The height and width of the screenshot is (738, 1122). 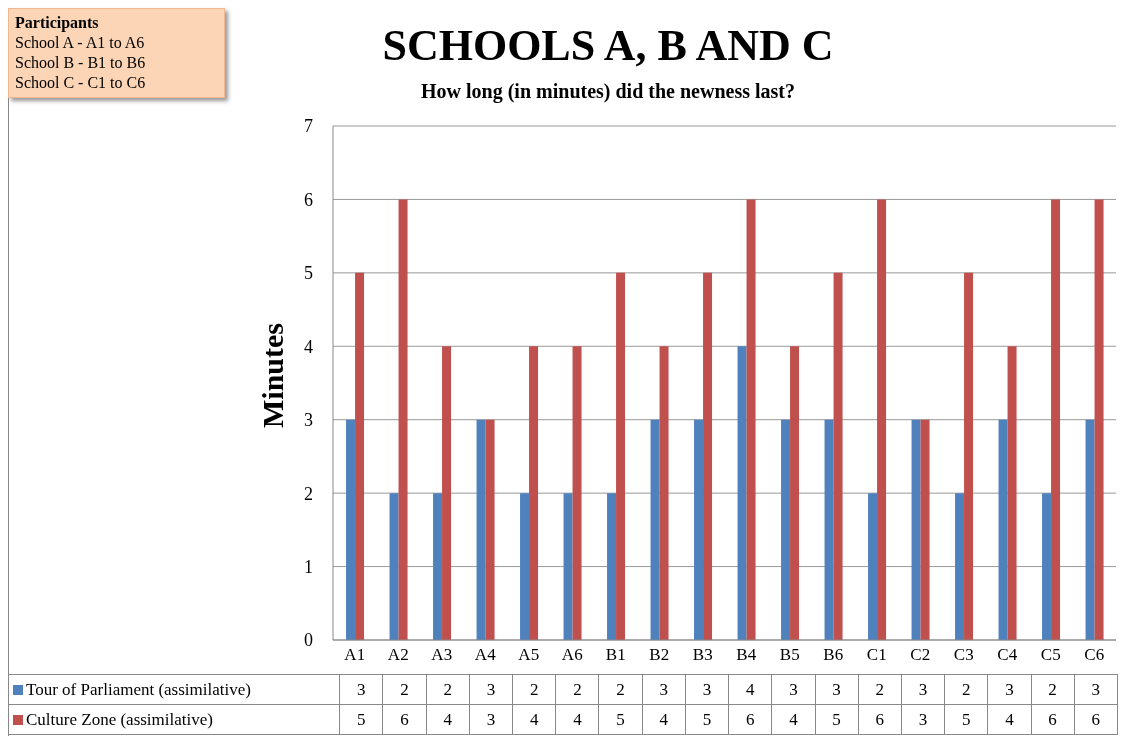 I want to click on x-tick-label: C1, so click(x=876, y=655).